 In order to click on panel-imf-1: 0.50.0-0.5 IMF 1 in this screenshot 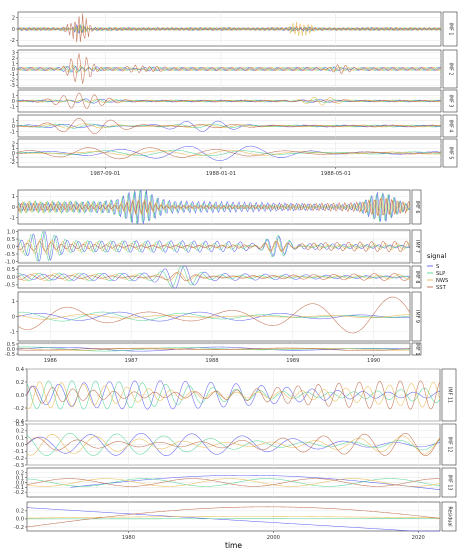, I will do `click(213, 350)`.